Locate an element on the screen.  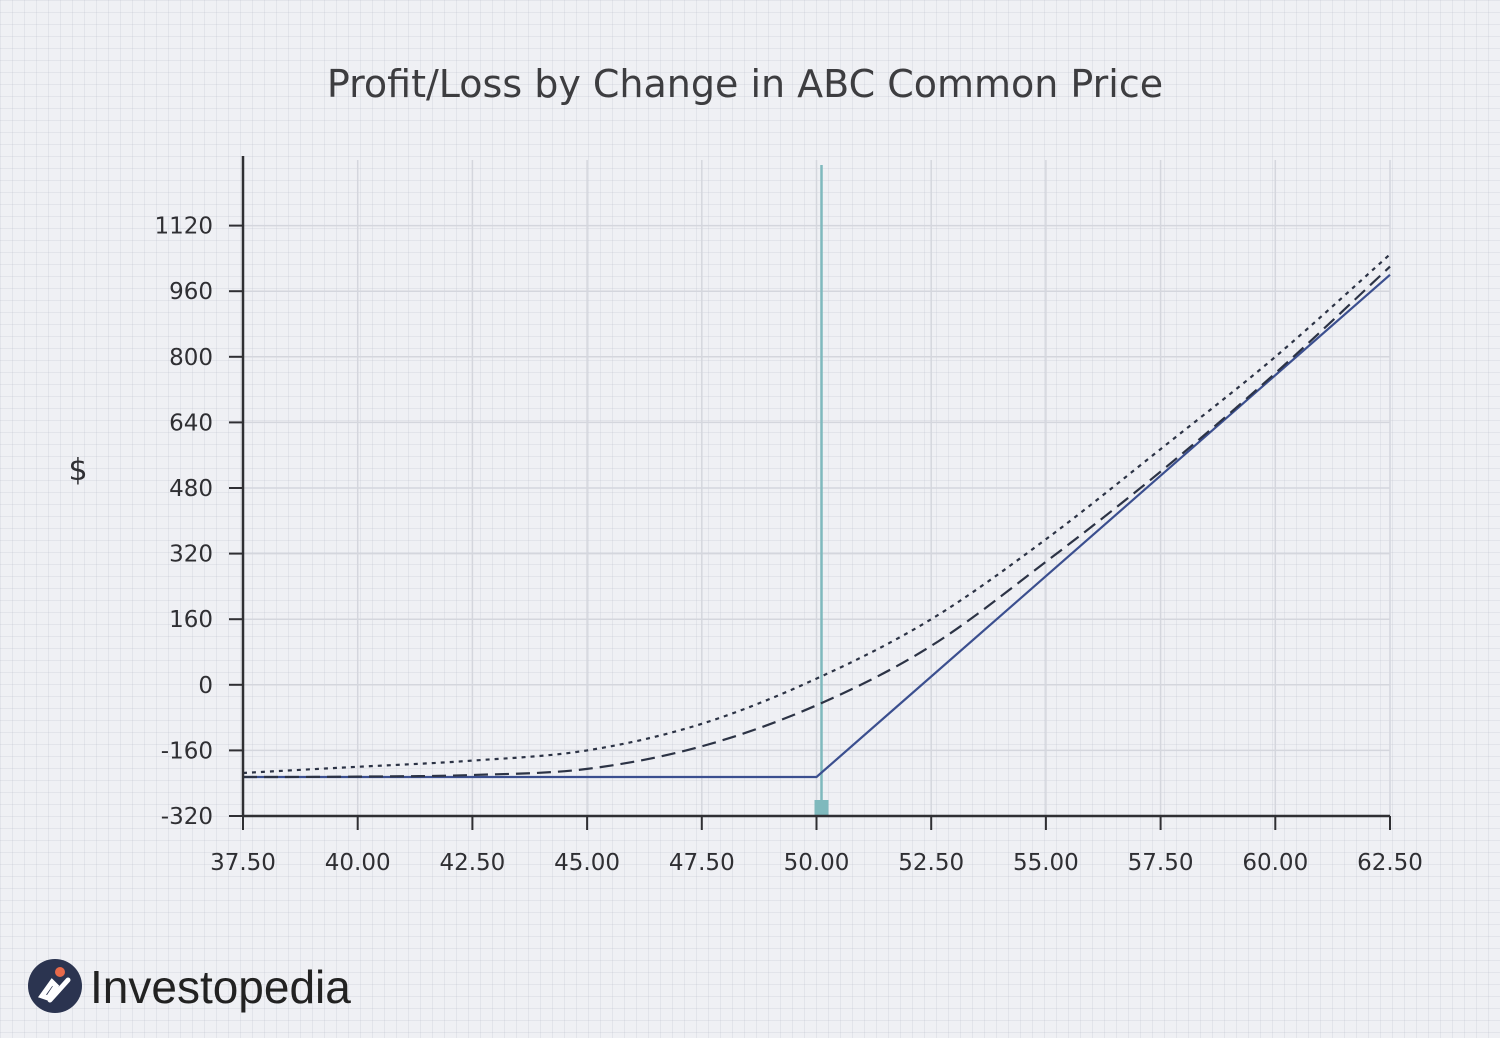
strike-marker is located at coordinates (821, 490).